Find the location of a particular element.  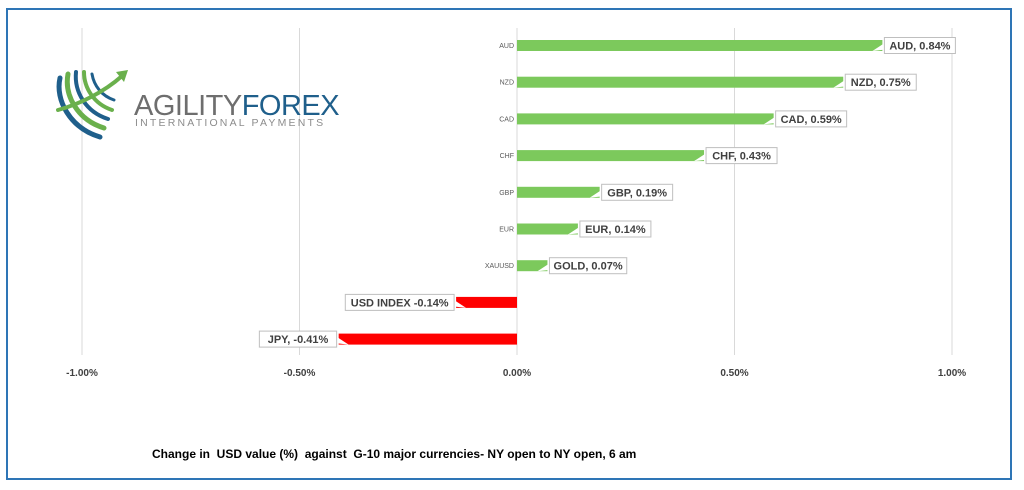

data-label: EUR, 0.14% is located at coordinates (609, 229).